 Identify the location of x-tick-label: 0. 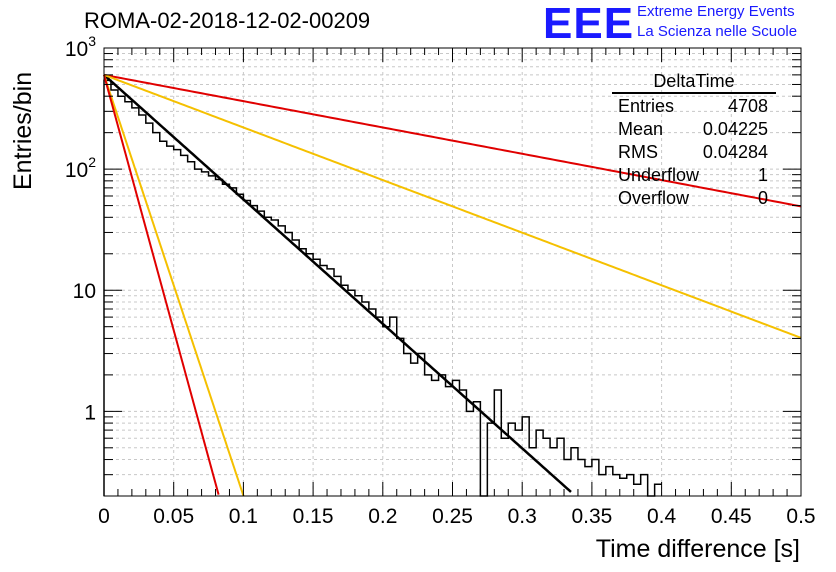
(104, 516).